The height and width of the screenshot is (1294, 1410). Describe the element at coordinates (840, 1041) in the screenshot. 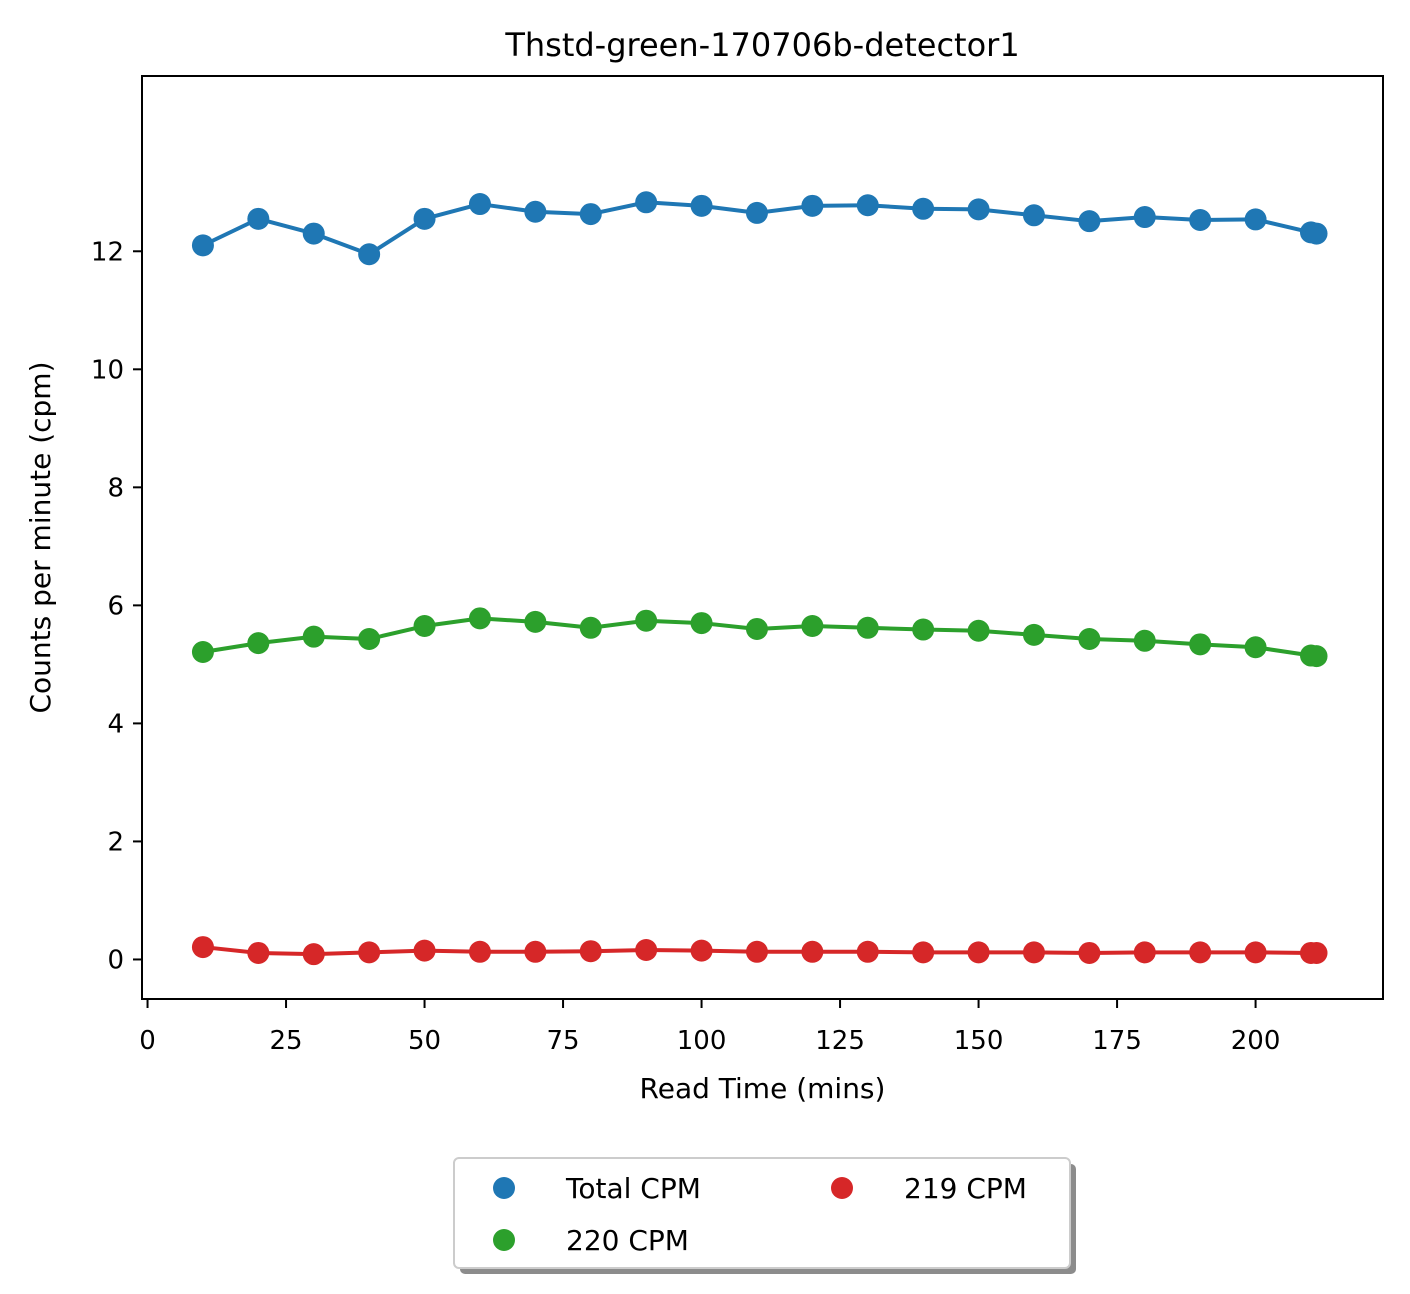

I see `x-tick-label: 125` at that location.